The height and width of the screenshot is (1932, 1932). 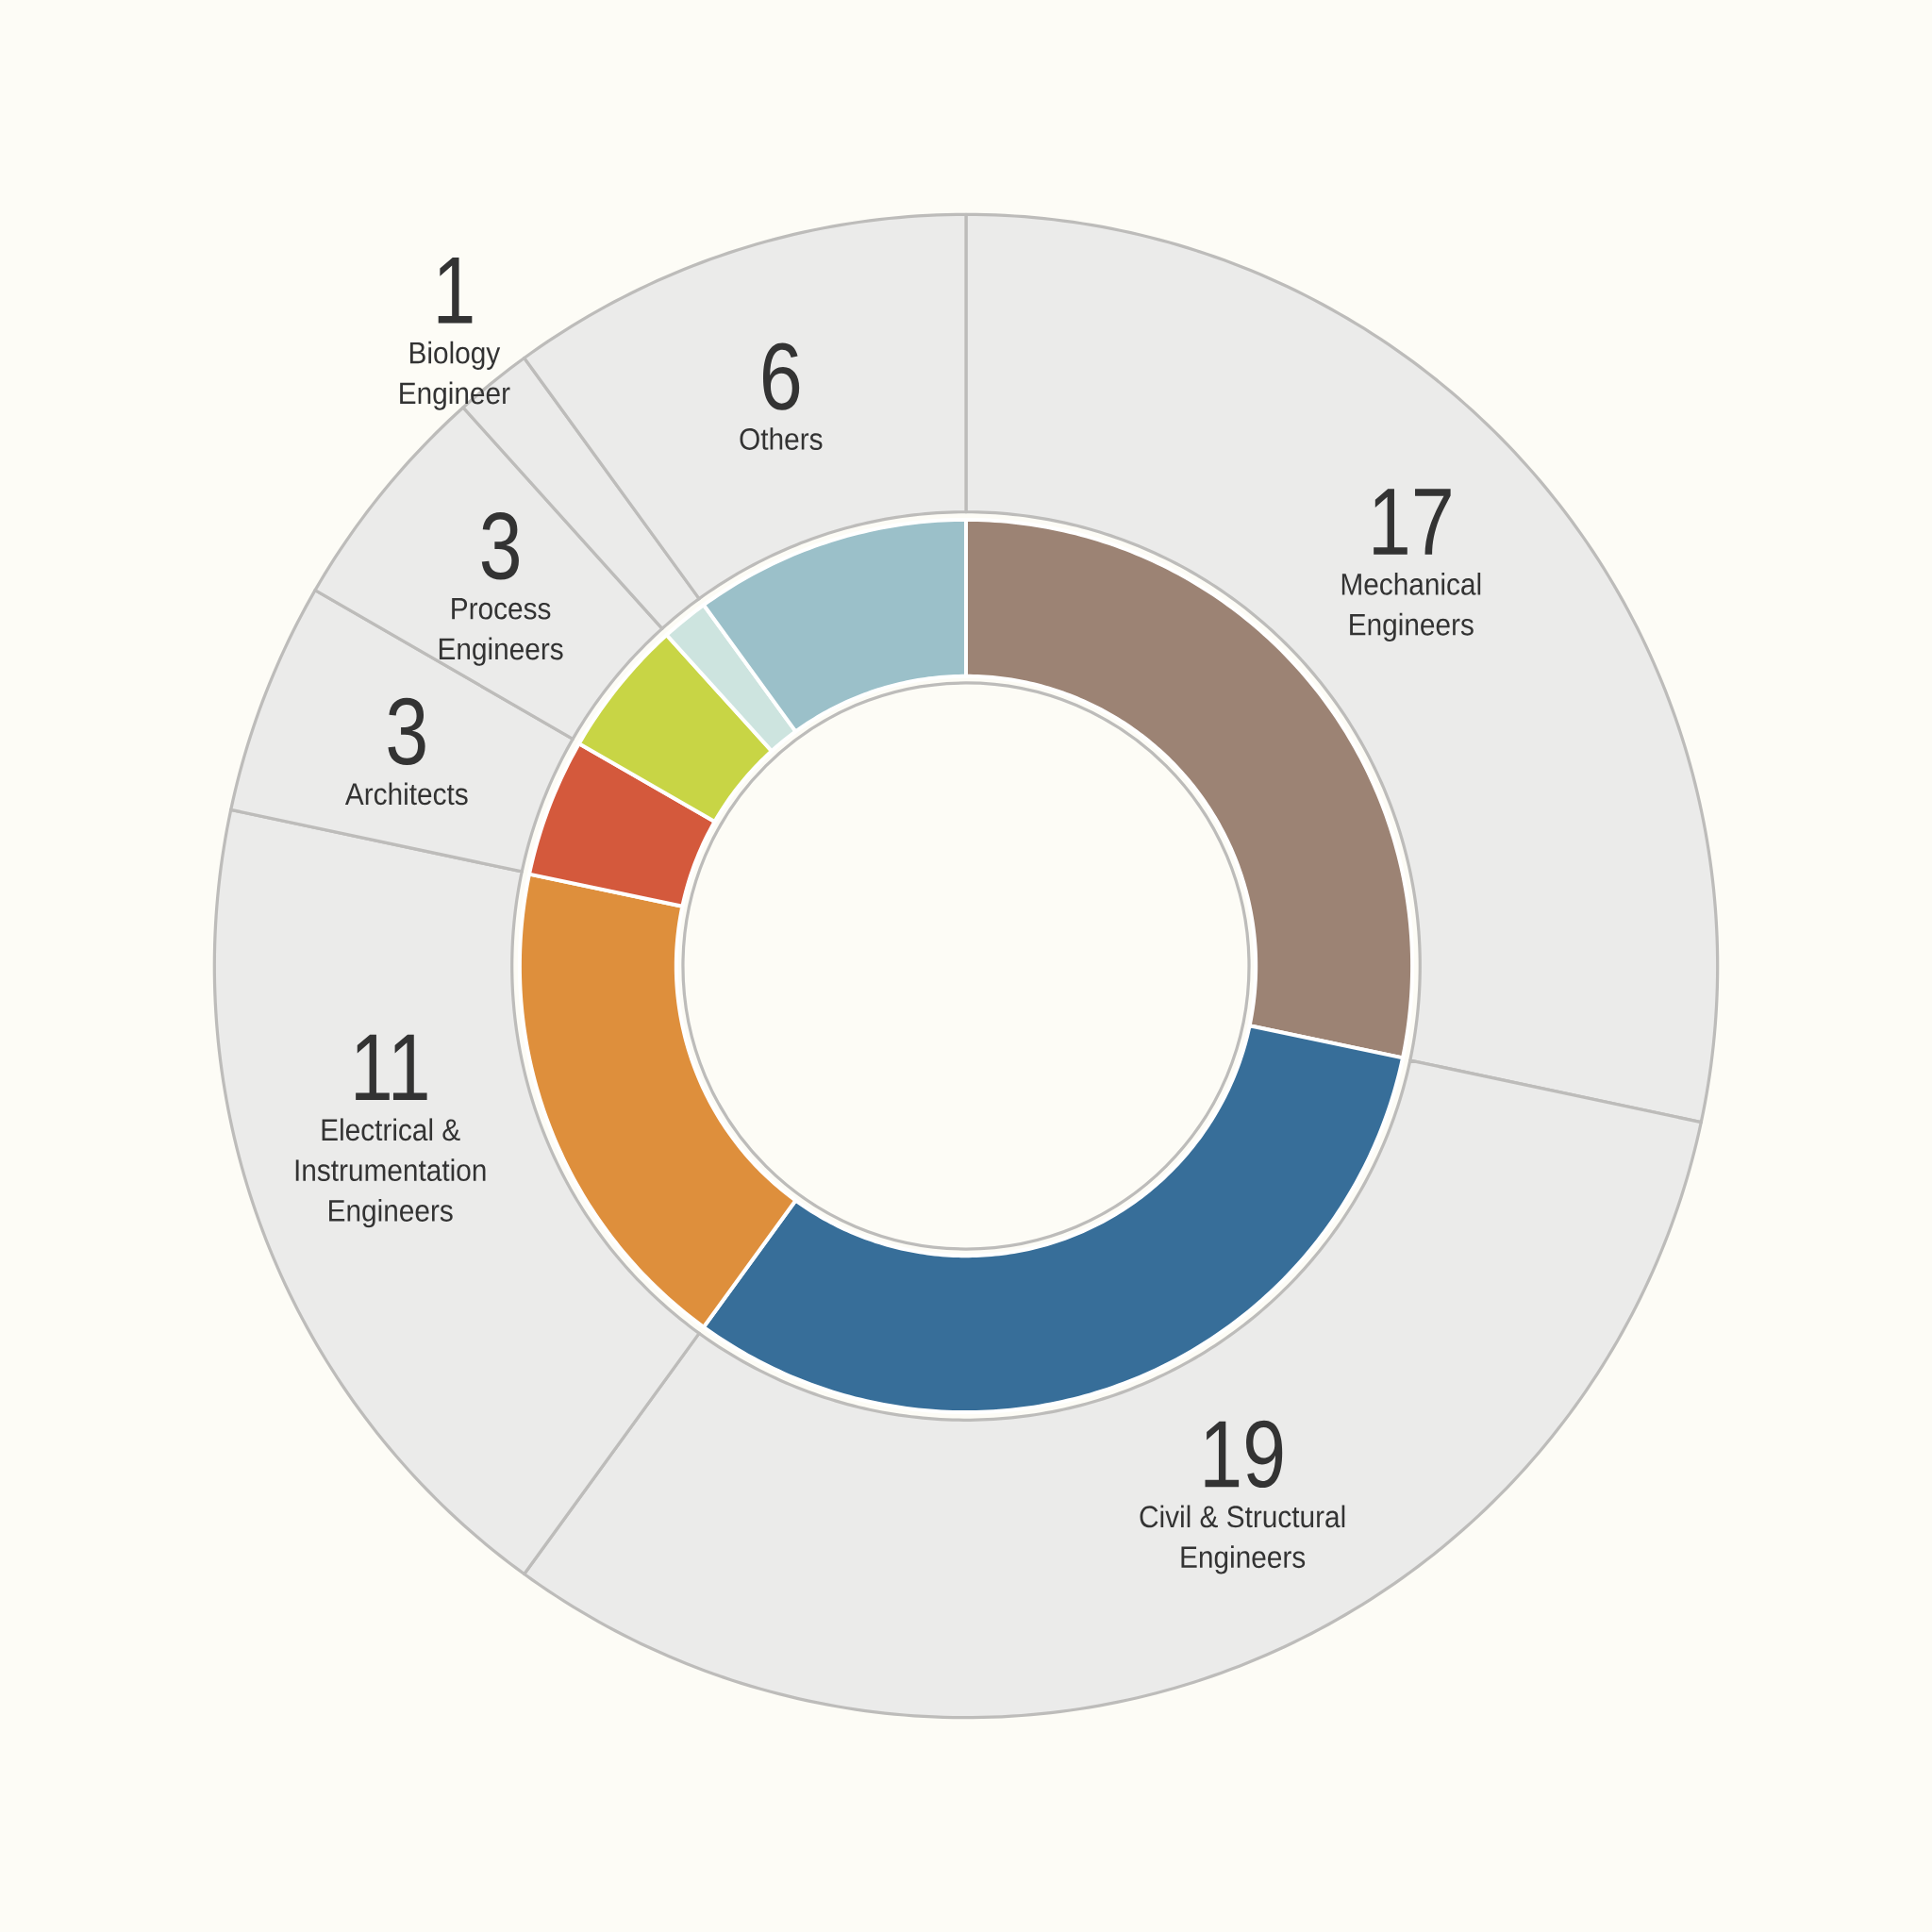 I want to click on slice-label: Others, so click(x=781, y=439).